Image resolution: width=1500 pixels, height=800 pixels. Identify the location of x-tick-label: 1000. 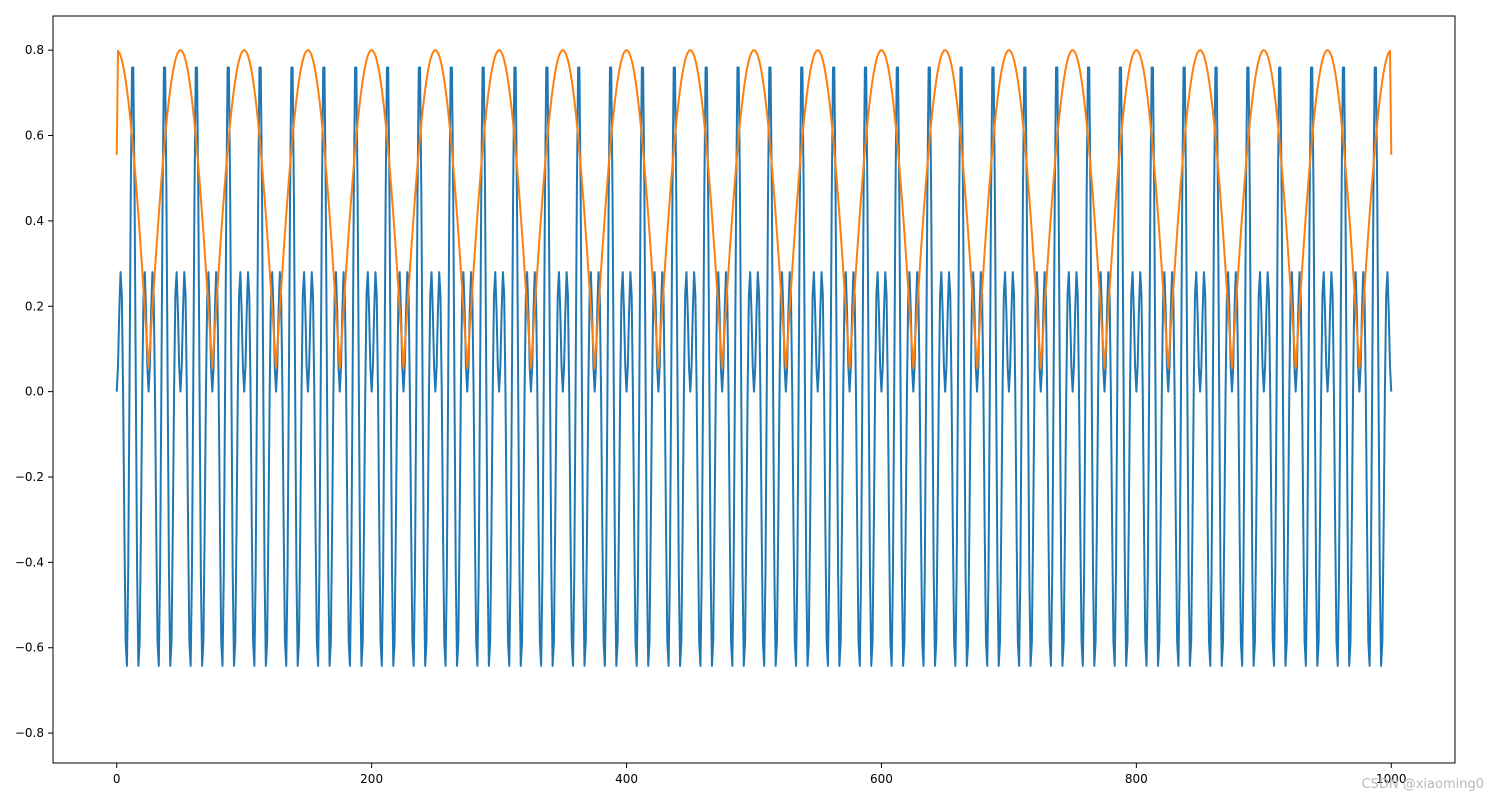
(1391, 779).